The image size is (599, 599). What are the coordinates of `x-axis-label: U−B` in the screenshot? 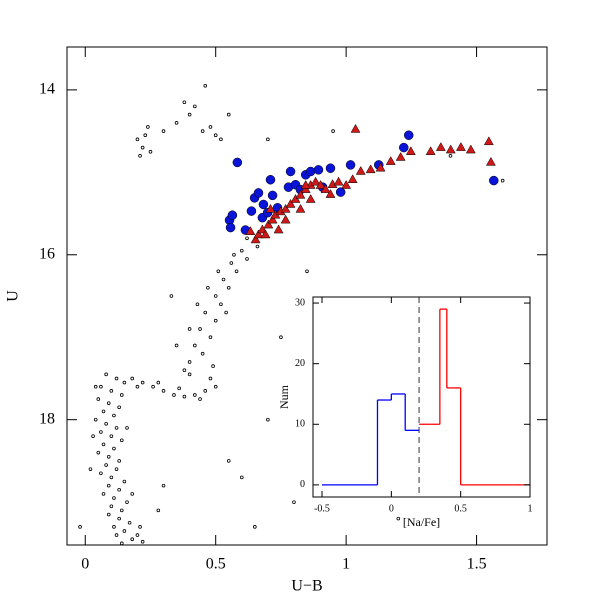 It's located at (306, 586).